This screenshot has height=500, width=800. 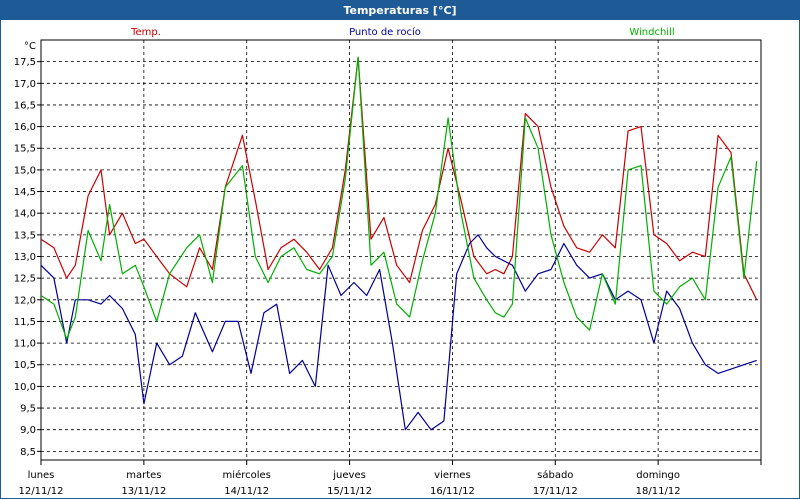 I want to click on y-tick-label: 14,0, so click(x=25, y=214).